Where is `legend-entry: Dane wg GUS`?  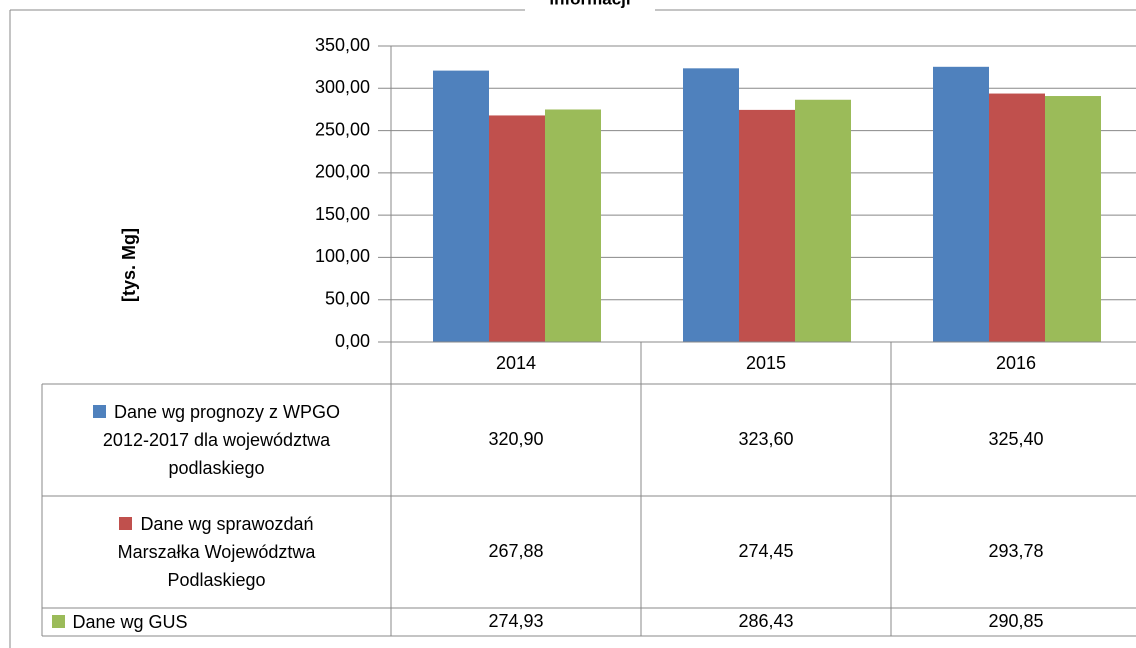
legend-entry: Dane wg GUS is located at coordinates (216, 622).